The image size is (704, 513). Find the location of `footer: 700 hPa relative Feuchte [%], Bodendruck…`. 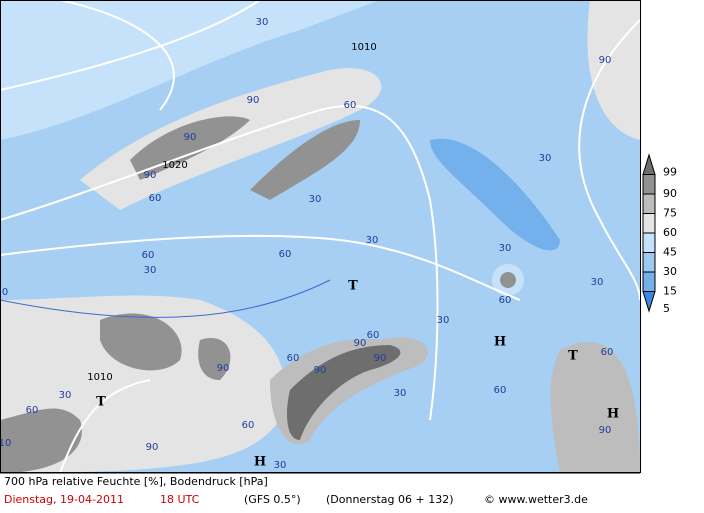

footer: 700 hPa relative Feuchte [%], Bodendruck… is located at coordinates (320, 489).